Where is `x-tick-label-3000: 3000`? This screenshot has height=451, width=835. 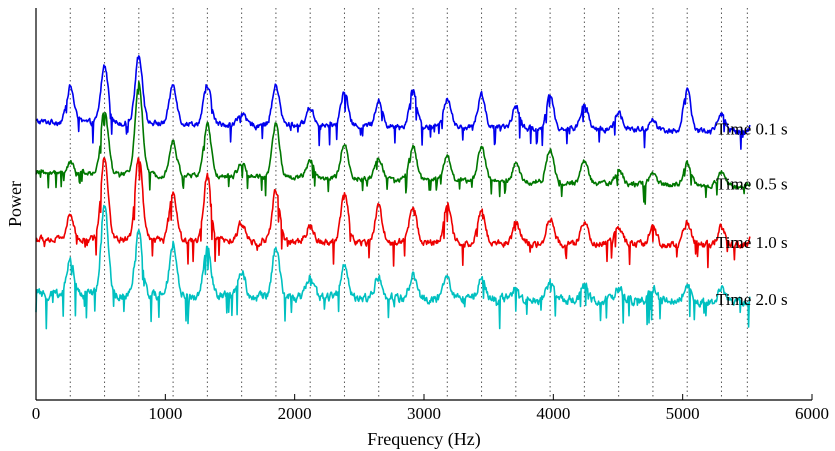 x-tick-label-3000: 3000 is located at coordinates (424, 413).